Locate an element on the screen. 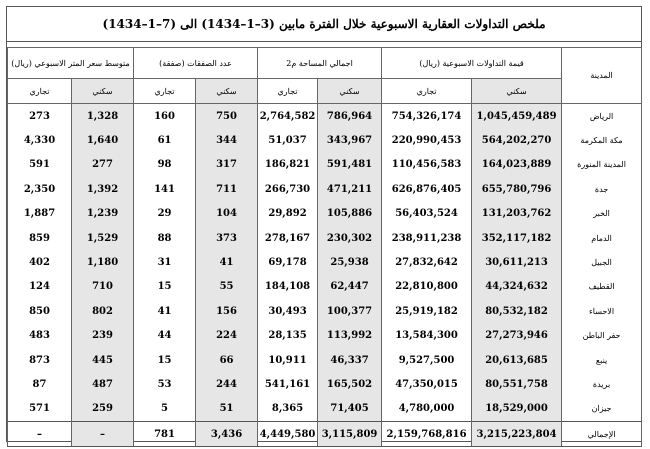 This screenshot has width=650, height=449. total-cell: 2,159,768,816 is located at coordinates (427, 434).